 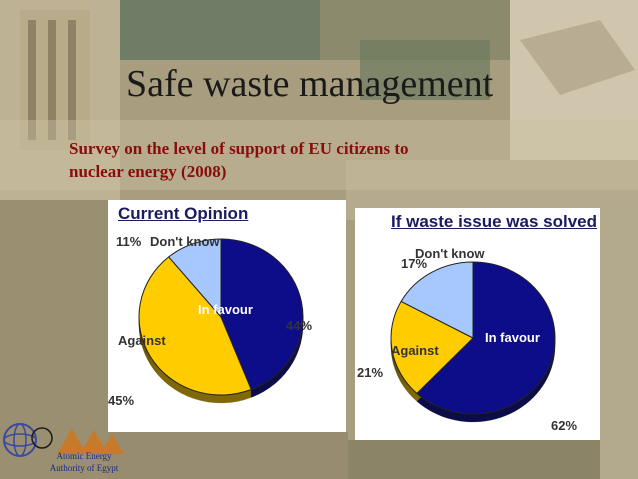 What do you see at coordinates (84, 456) in the screenshot?
I see `logo-text-line-1: Atomic Energy` at bounding box center [84, 456].